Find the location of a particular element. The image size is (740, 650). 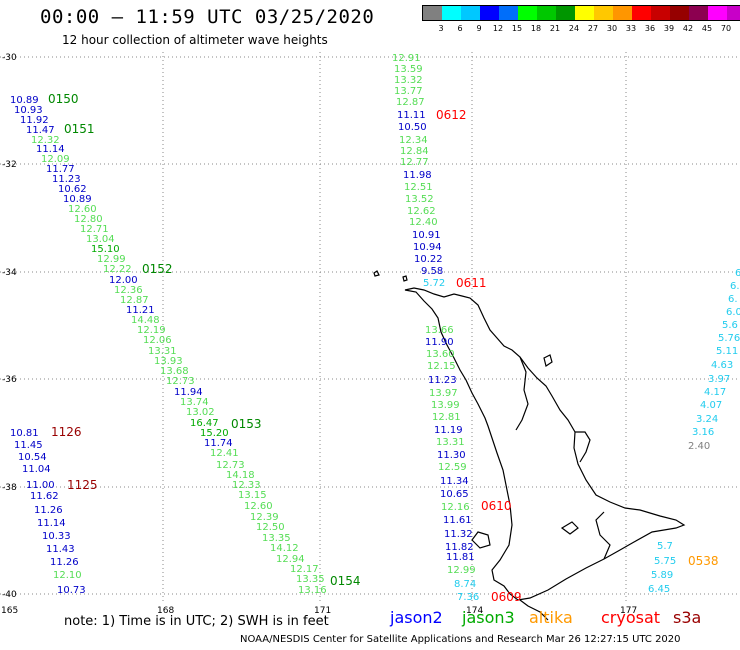

wave-height-value: 10.73 is located at coordinates (71, 590).